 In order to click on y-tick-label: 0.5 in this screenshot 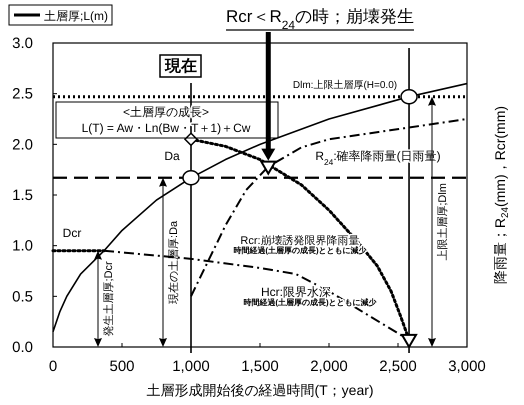, I will do `click(22, 297)`.